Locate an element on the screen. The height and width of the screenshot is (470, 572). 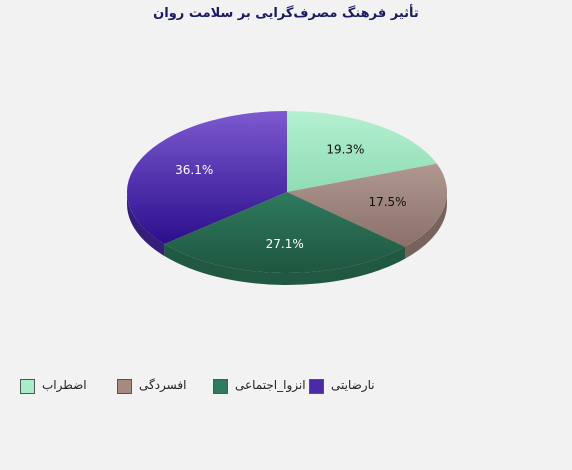
chart-title: تأثیر فرهنگ مصرف‌گرایی بر سلامت روان is located at coordinates (286, 13).